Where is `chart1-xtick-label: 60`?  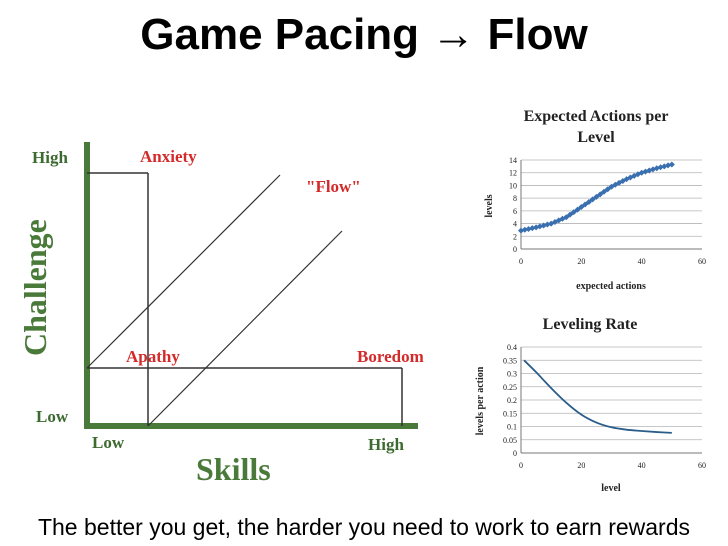
chart1-xtick-label: 60 is located at coordinates (702, 261).